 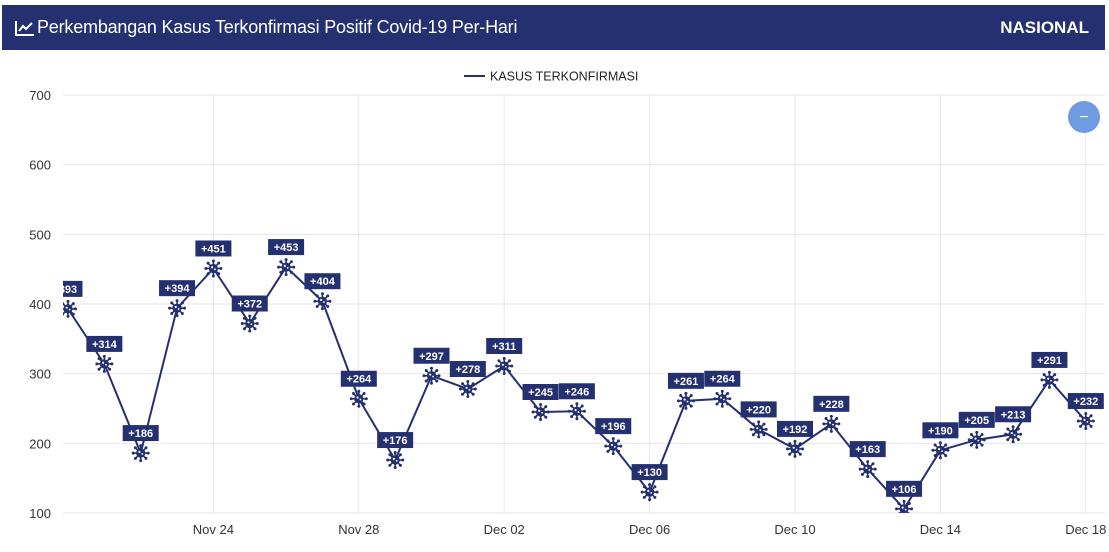 What do you see at coordinates (940, 431) in the screenshot?
I see `data-label-text: +190` at bounding box center [940, 431].